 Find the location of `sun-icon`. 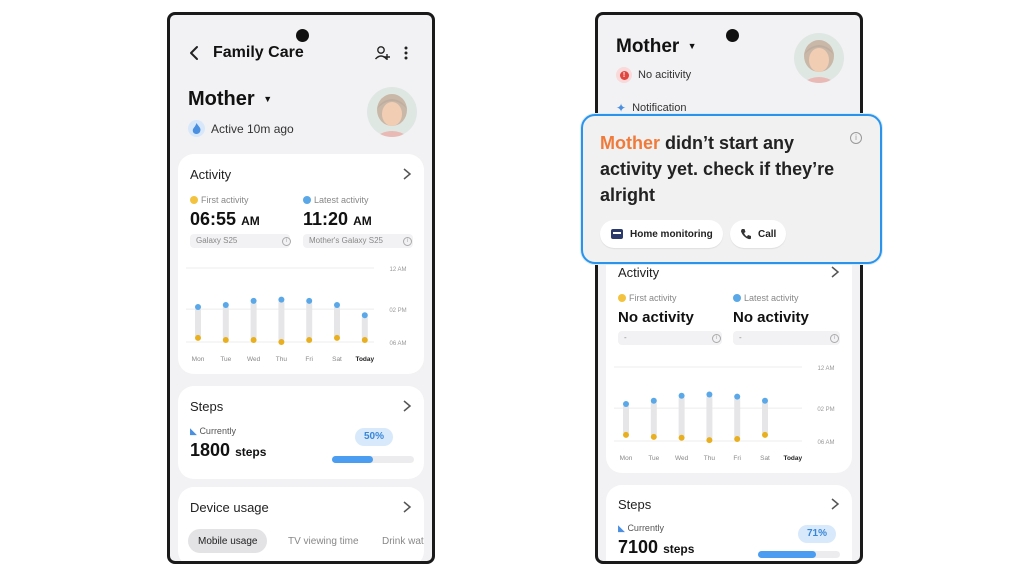

sun-icon is located at coordinates (194, 200).